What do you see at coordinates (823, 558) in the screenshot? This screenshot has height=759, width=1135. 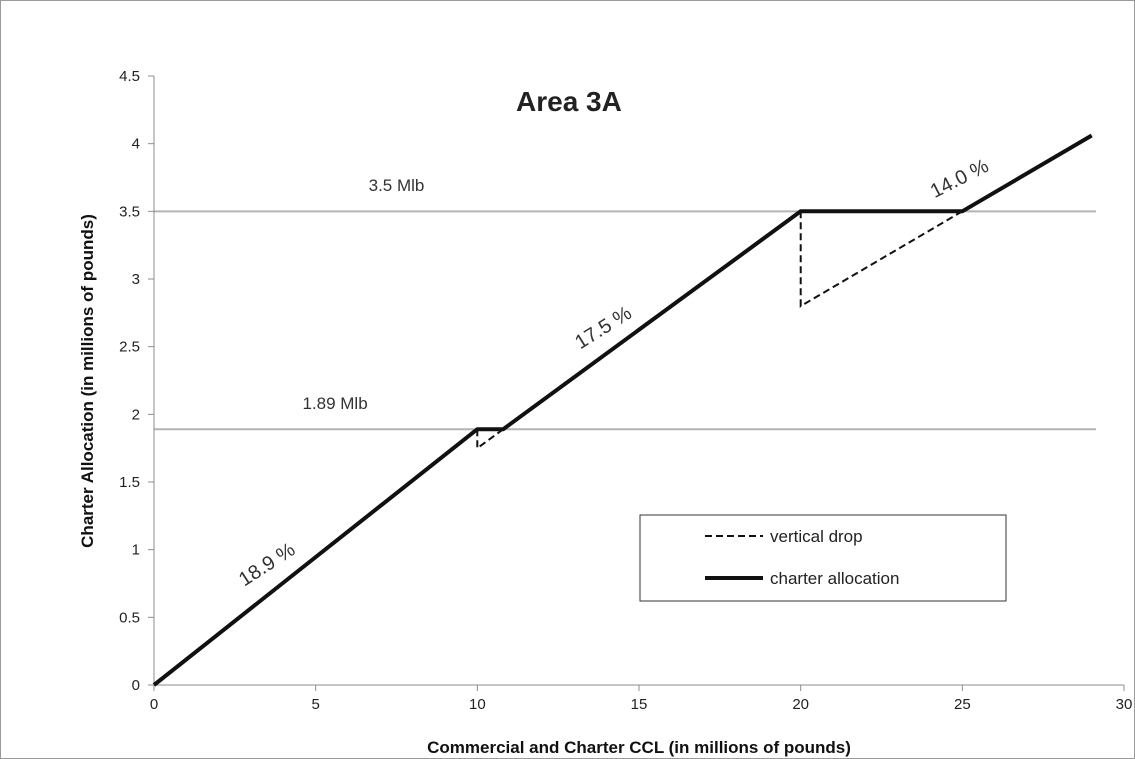 I see `legend: vertical drop charter allocation` at bounding box center [823, 558].